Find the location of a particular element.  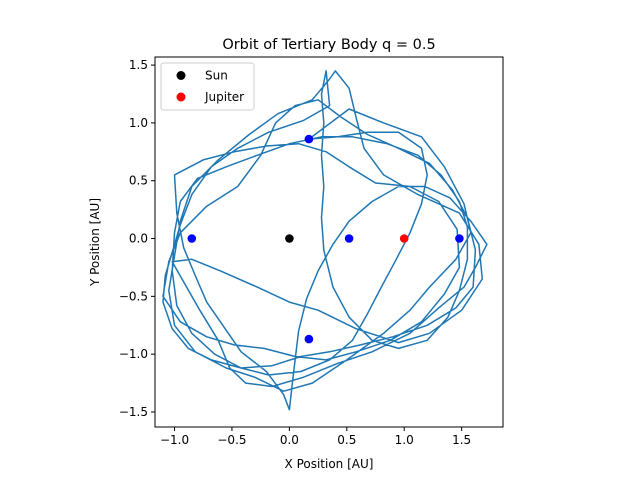

y-axis-label: Y Position [AU] is located at coordinates (95, 242).